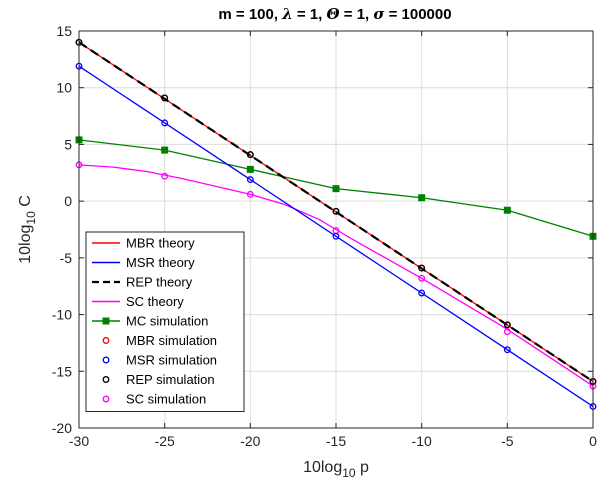 The height and width of the screenshot is (484, 607). I want to click on legend-item: MSR simulation, so click(159, 360).